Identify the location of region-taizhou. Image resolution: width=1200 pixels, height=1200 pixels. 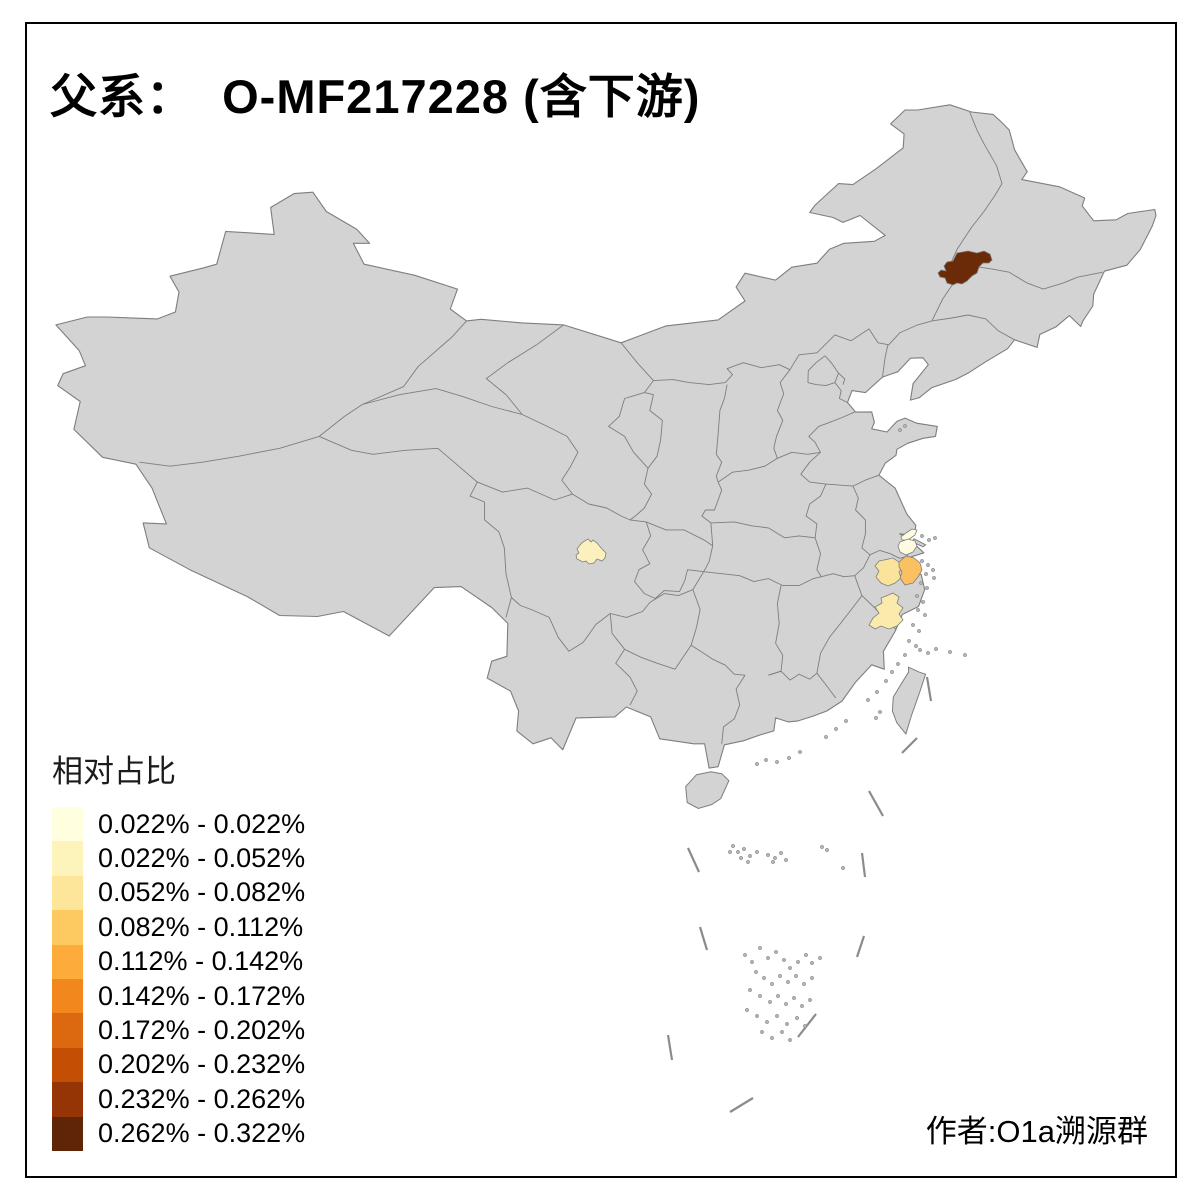
(886, 611).